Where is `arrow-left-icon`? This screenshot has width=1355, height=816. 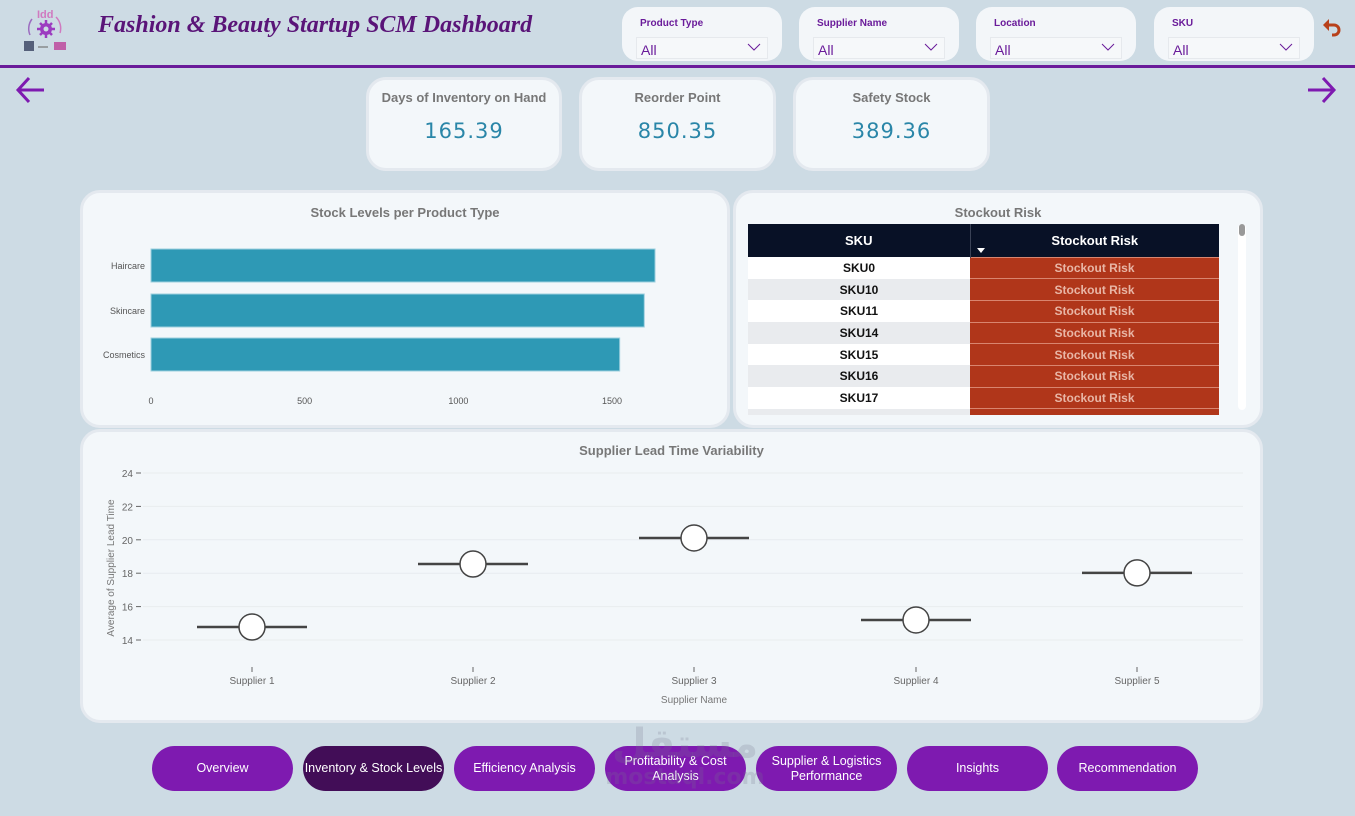
arrow-left-icon is located at coordinates (30, 90).